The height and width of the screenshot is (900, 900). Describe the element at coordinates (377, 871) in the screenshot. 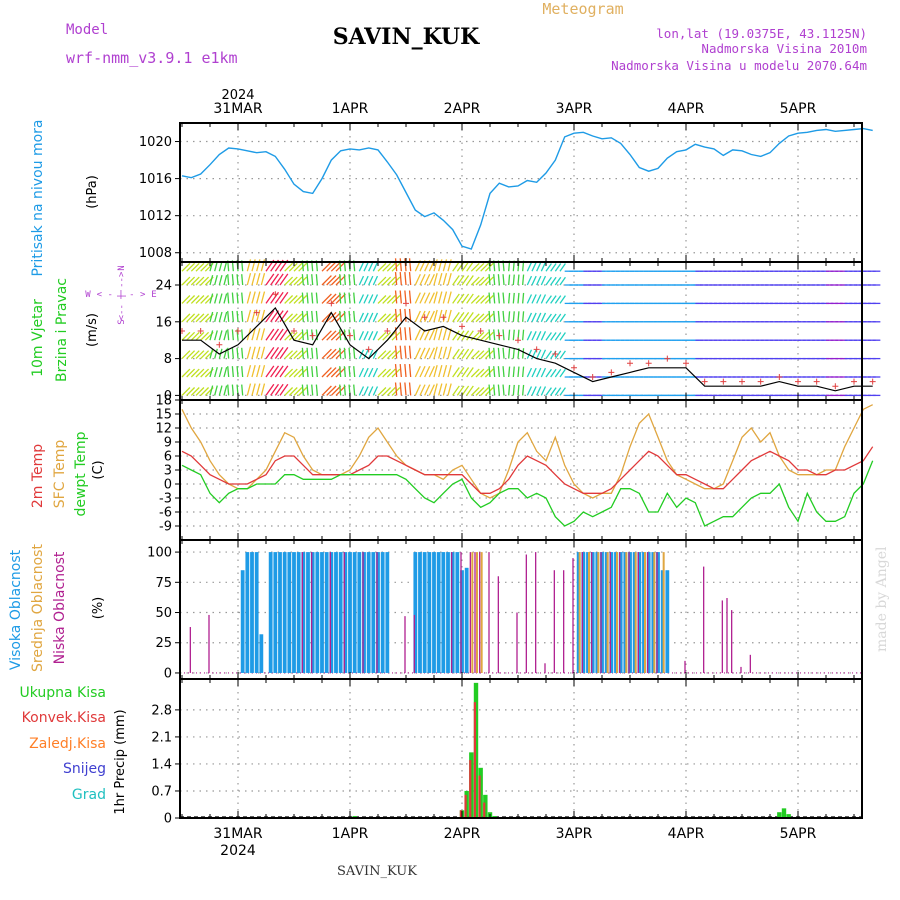

I see `footer-station: SAVIN_KUK` at that location.